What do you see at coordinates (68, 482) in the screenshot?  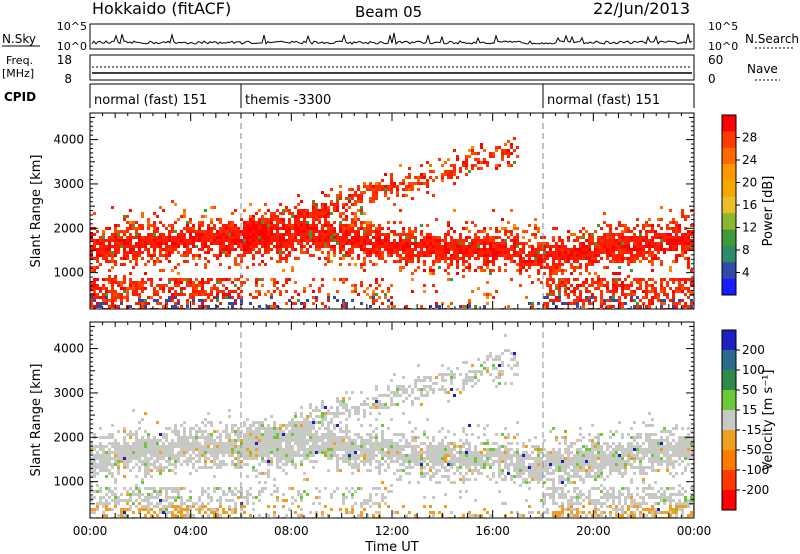 I see `velocity-ytick-label: 1000` at bounding box center [68, 482].